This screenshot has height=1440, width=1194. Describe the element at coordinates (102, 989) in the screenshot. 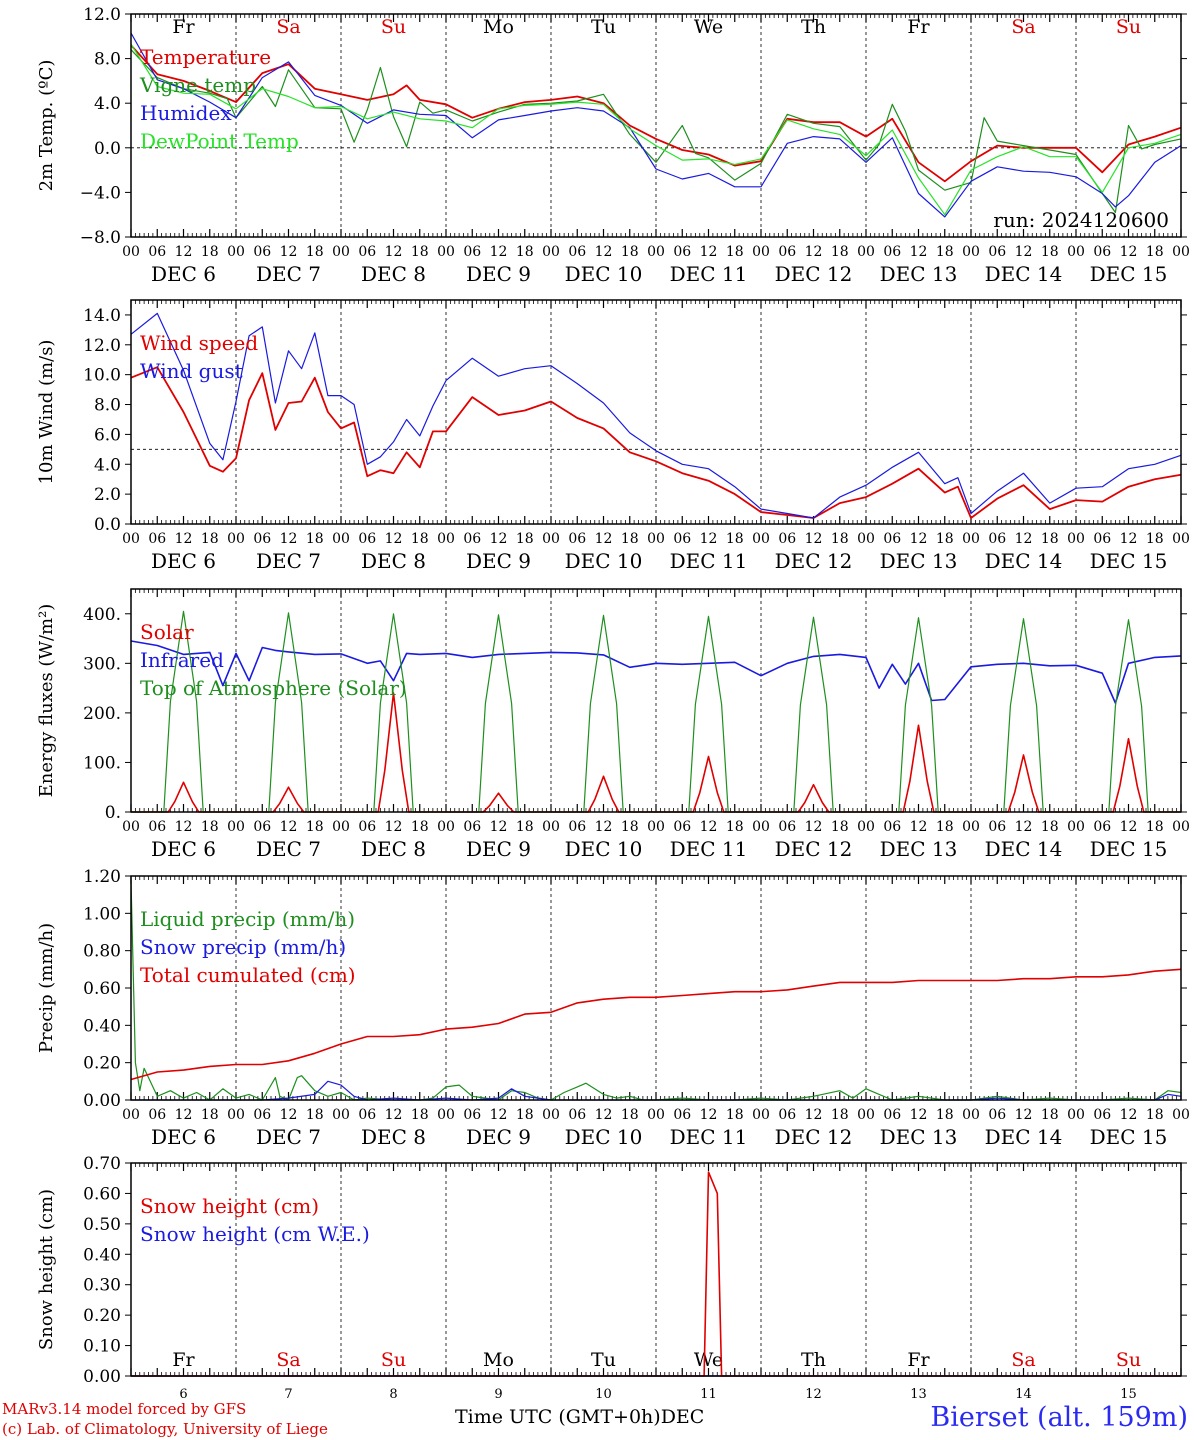

I see `y-tick-label: 0.60` at that location.